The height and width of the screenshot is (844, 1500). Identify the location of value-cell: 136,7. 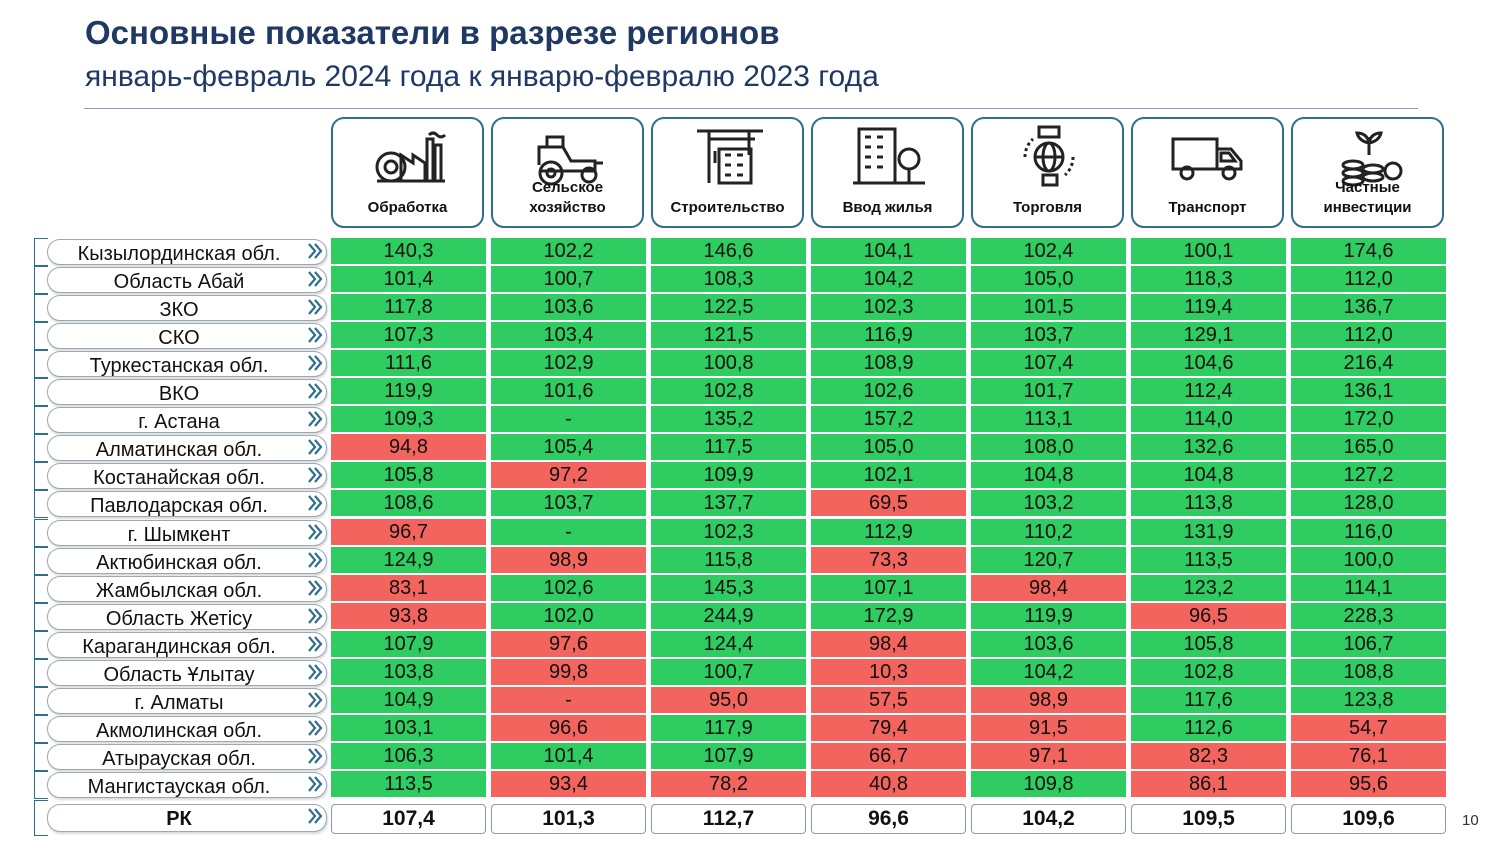
(1368, 307).